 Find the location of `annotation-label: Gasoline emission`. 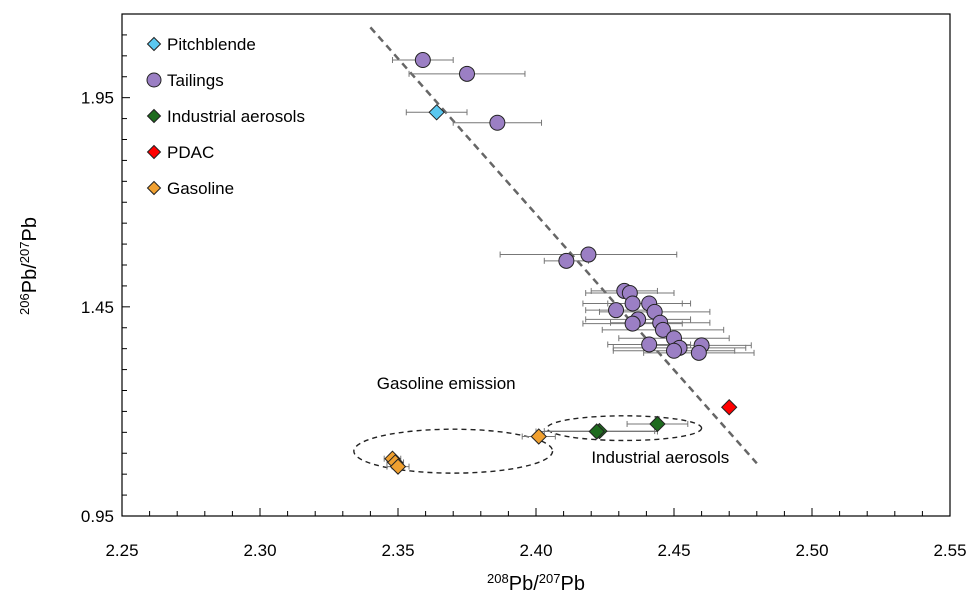

annotation-label: Gasoline emission is located at coordinates (446, 383).